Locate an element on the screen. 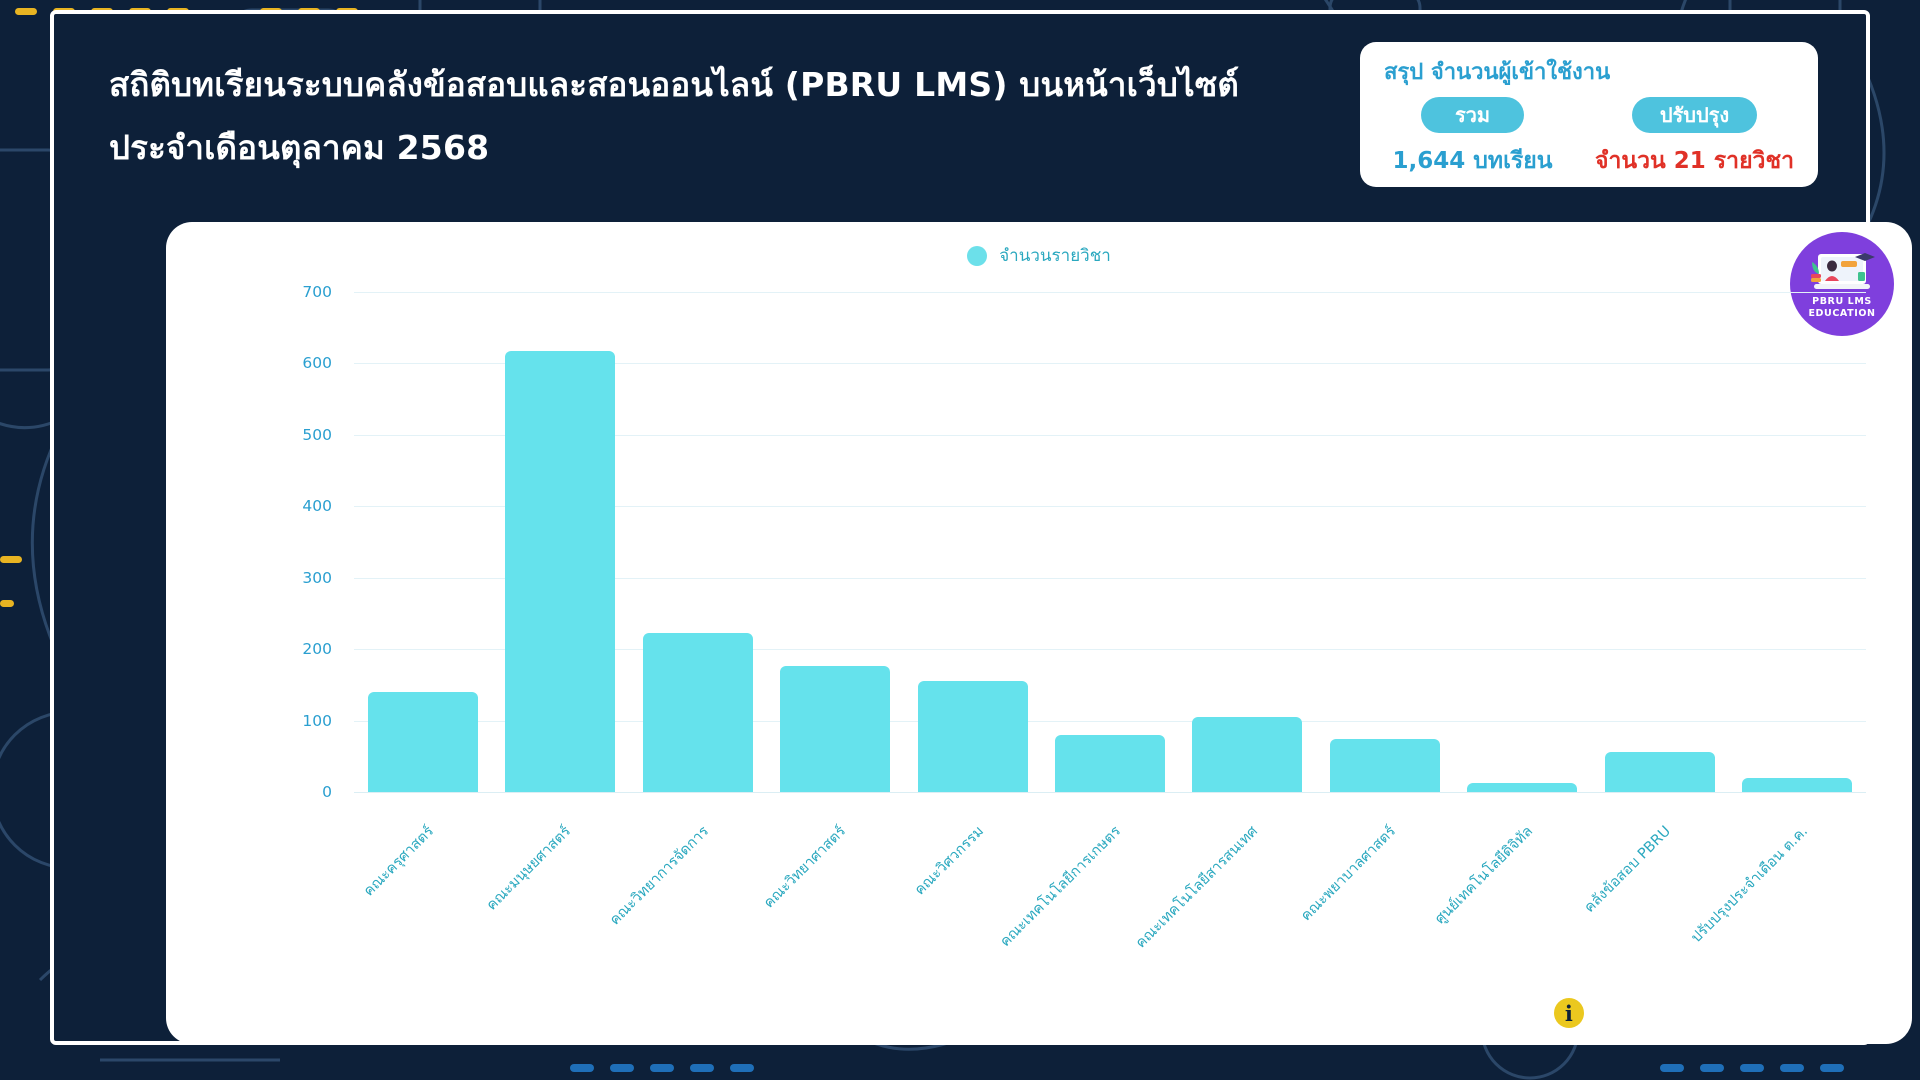 This screenshot has width=1920, height=1080. logo-text: PBRU LMS EDUCATION is located at coordinates (1841, 308).